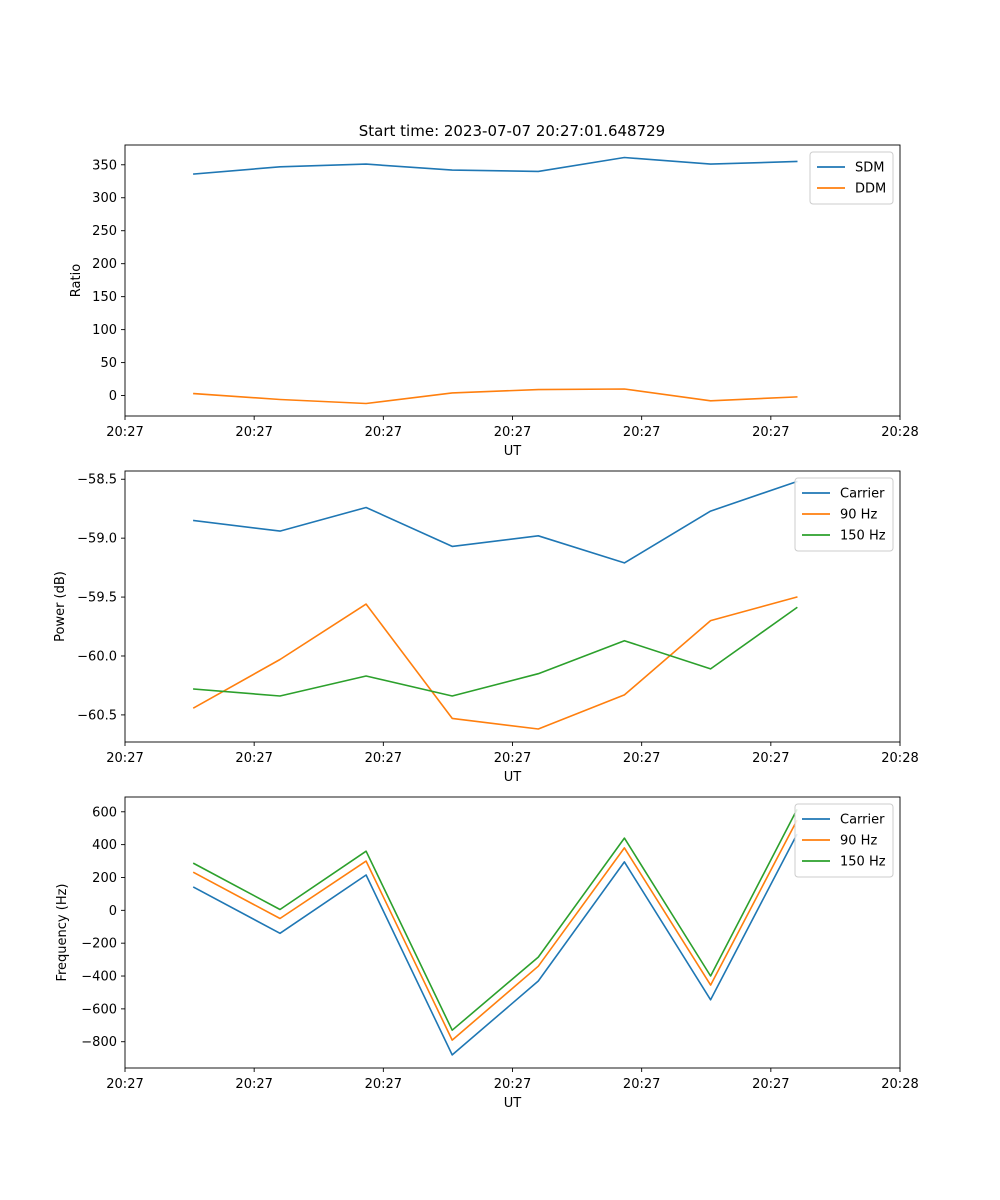  What do you see at coordinates (869, 168) in the screenshot?
I see `legend-label-sdm: SDM` at bounding box center [869, 168].